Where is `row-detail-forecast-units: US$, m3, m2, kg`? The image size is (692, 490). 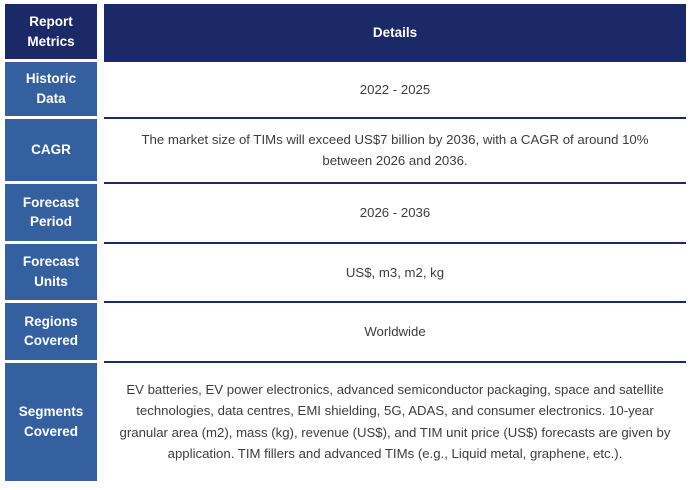
row-detail-forecast-units: US$, m3, m2, kg is located at coordinates (395, 273).